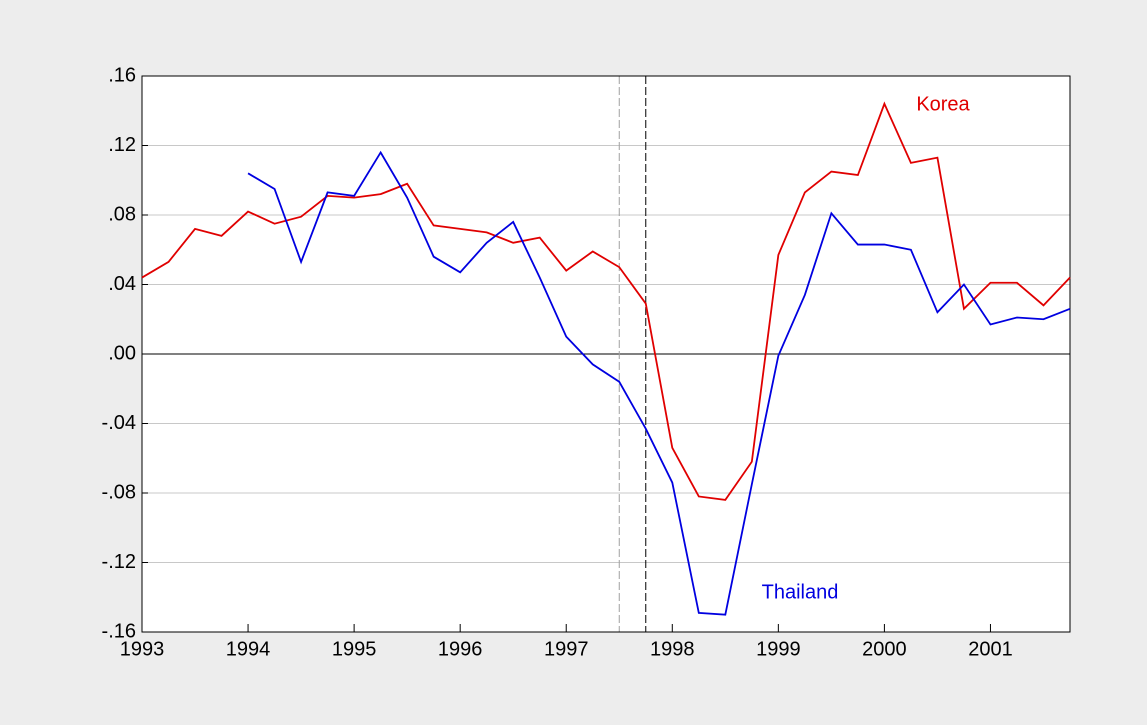 The width and height of the screenshot is (1147, 725). What do you see at coordinates (990, 649) in the screenshot?
I see `x-tick-label: 2001` at bounding box center [990, 649].